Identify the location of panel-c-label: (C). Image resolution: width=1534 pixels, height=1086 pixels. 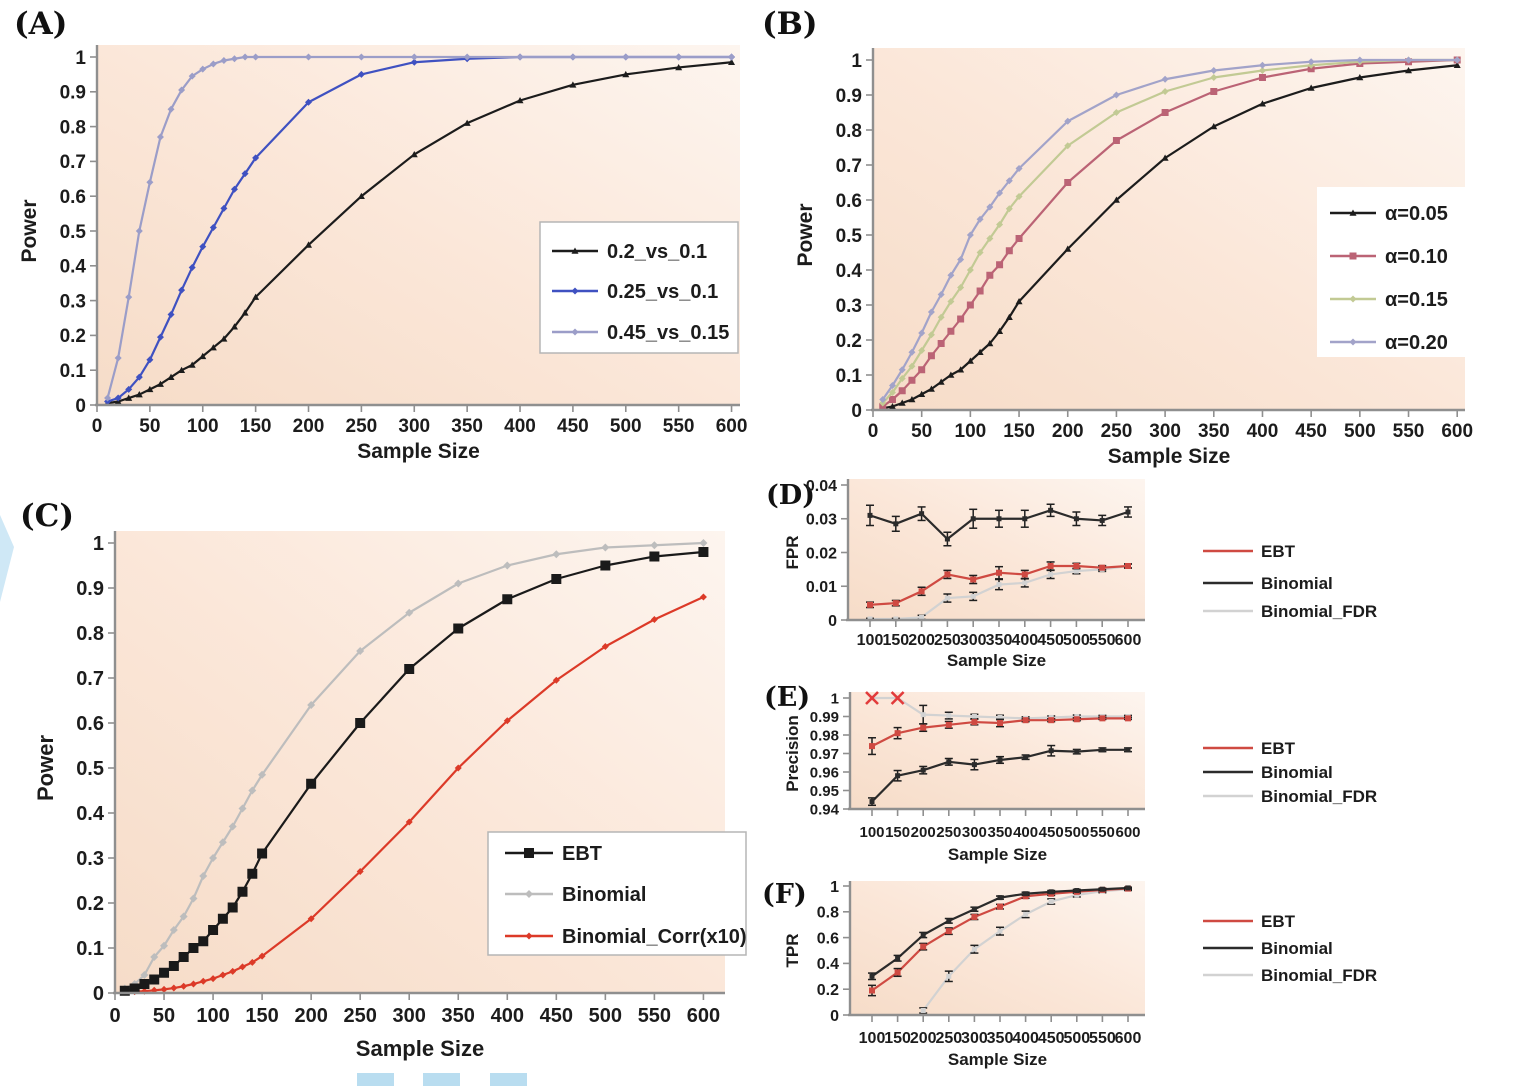
(47, 516).